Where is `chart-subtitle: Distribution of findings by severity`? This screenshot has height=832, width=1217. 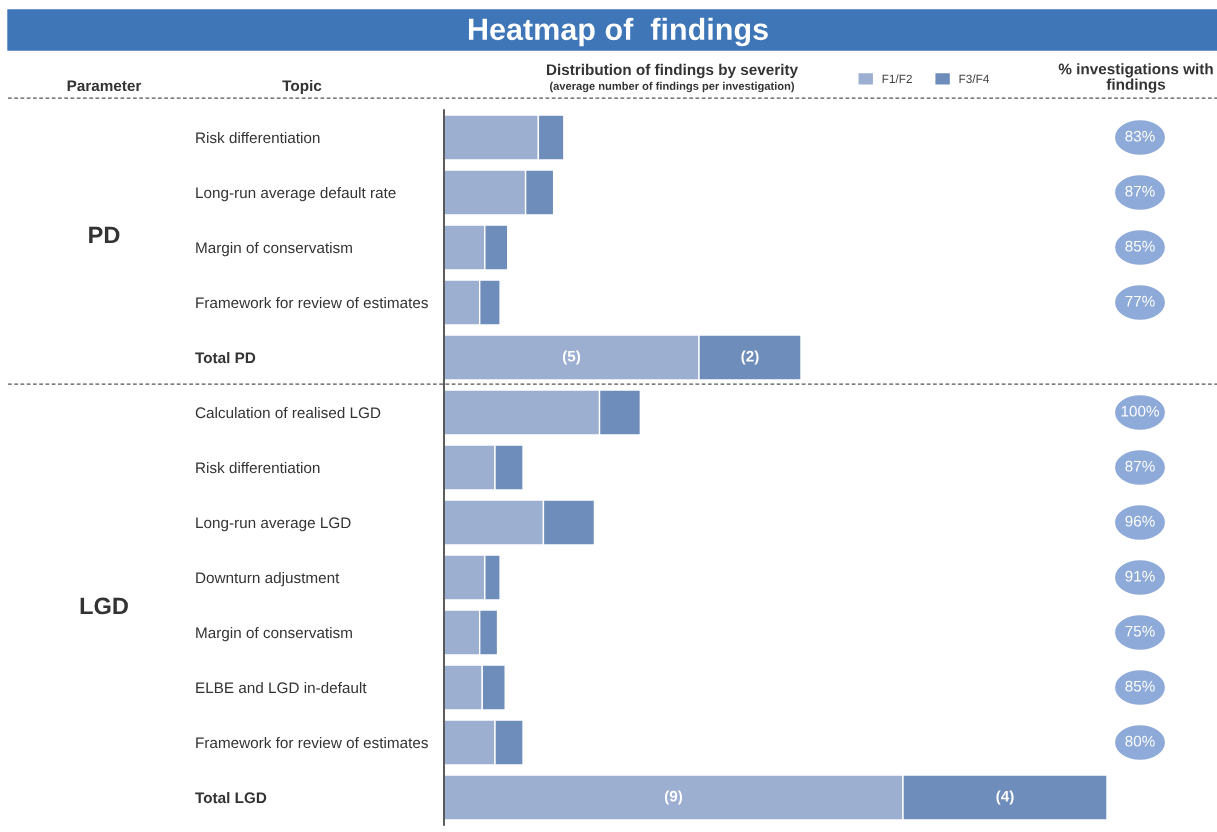 chart-subtitle: Distribution of findings by severity is located at coordinates (672, 71).